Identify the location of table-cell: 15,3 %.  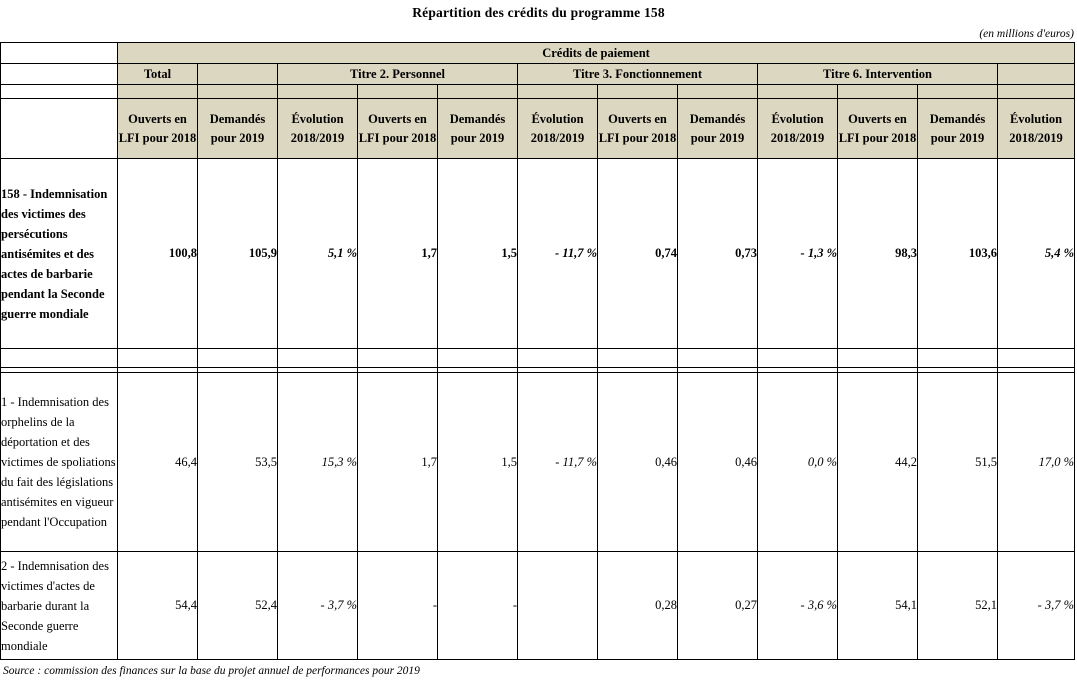
(317, 462).